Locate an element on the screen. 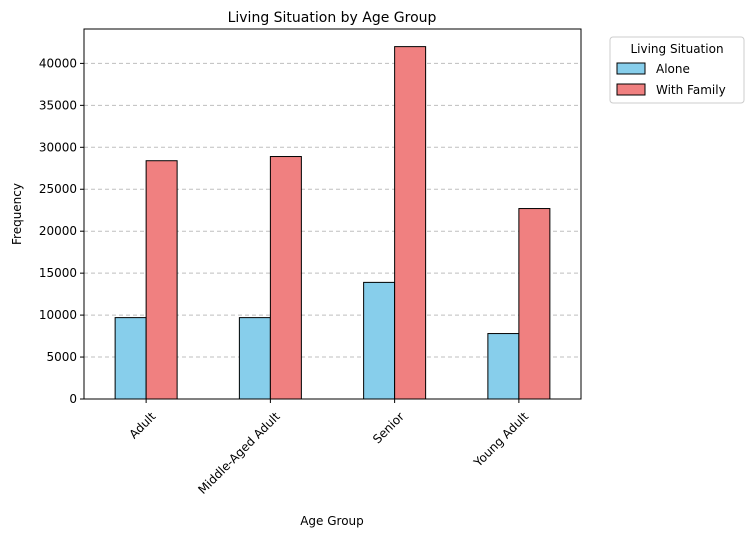  y-tick-label: 40000 is located at coordinates (58, 63).